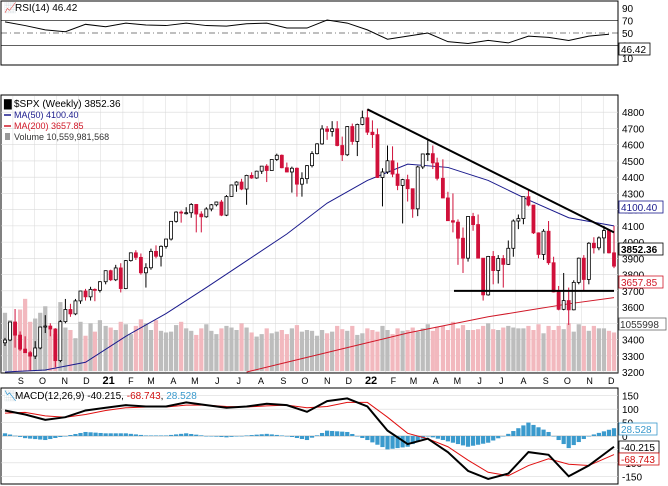  I want to click on macd-signal-tag: -68.743, so click(638, 460).